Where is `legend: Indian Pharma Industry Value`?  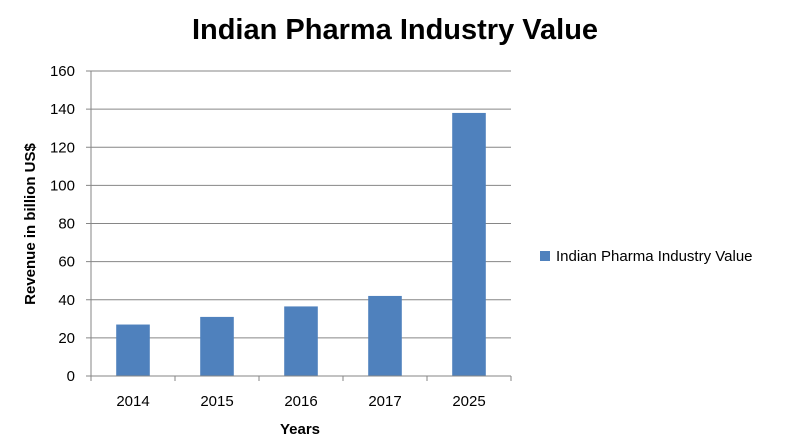 legend: Indian Pharma Industry Value is located at coordinates (646, 256).